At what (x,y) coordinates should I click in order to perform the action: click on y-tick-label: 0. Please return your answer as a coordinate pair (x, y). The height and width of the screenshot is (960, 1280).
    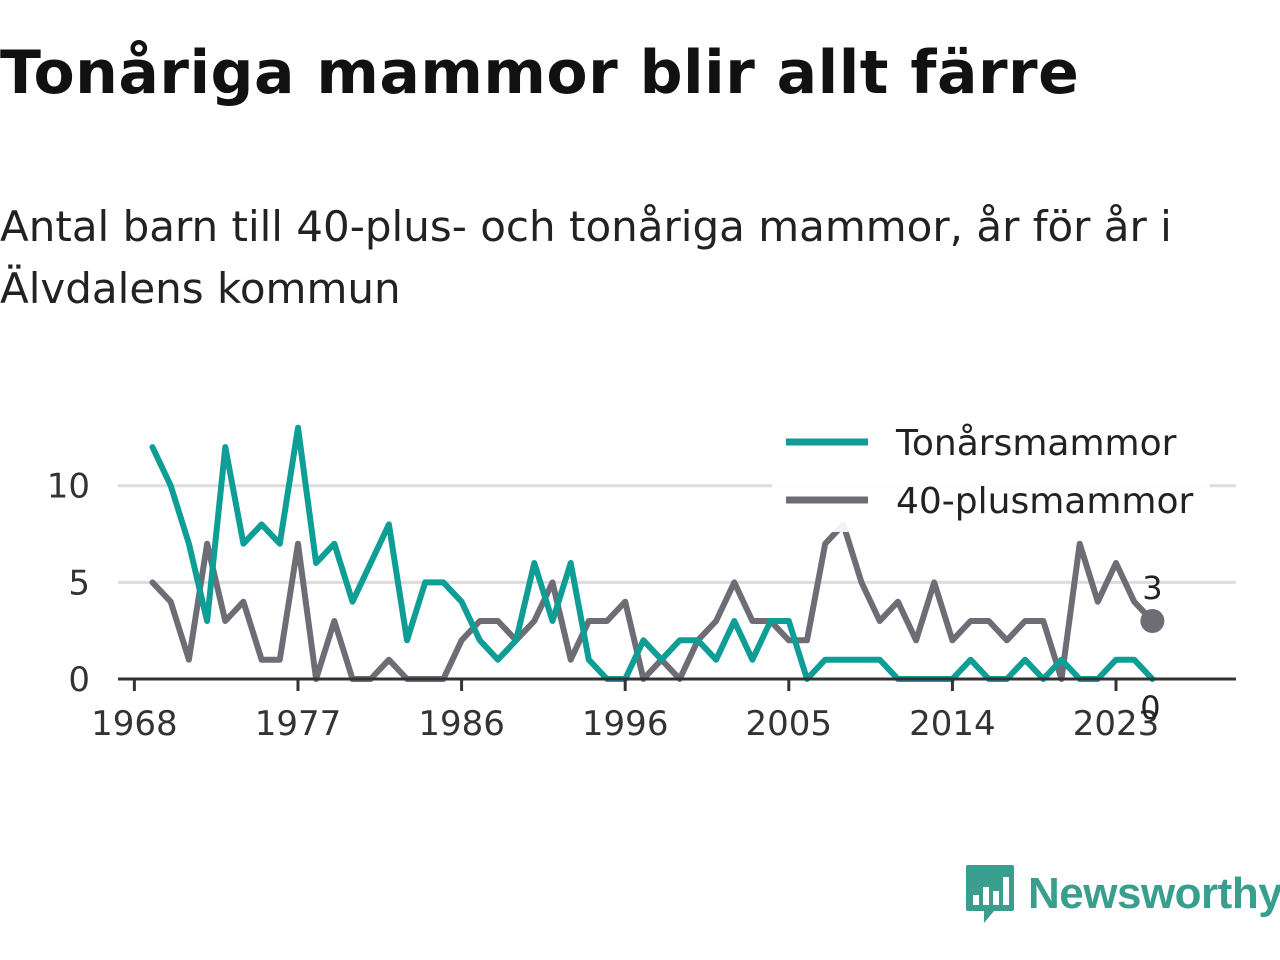
    Looking at the image, I should click on (79, 680).